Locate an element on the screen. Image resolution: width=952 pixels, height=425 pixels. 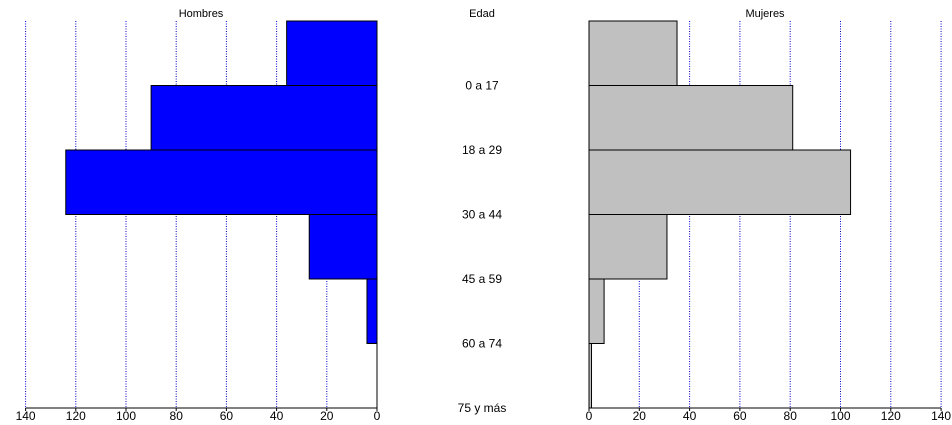
left-x-tick-label: 60 is located at coordinates (227, 416).